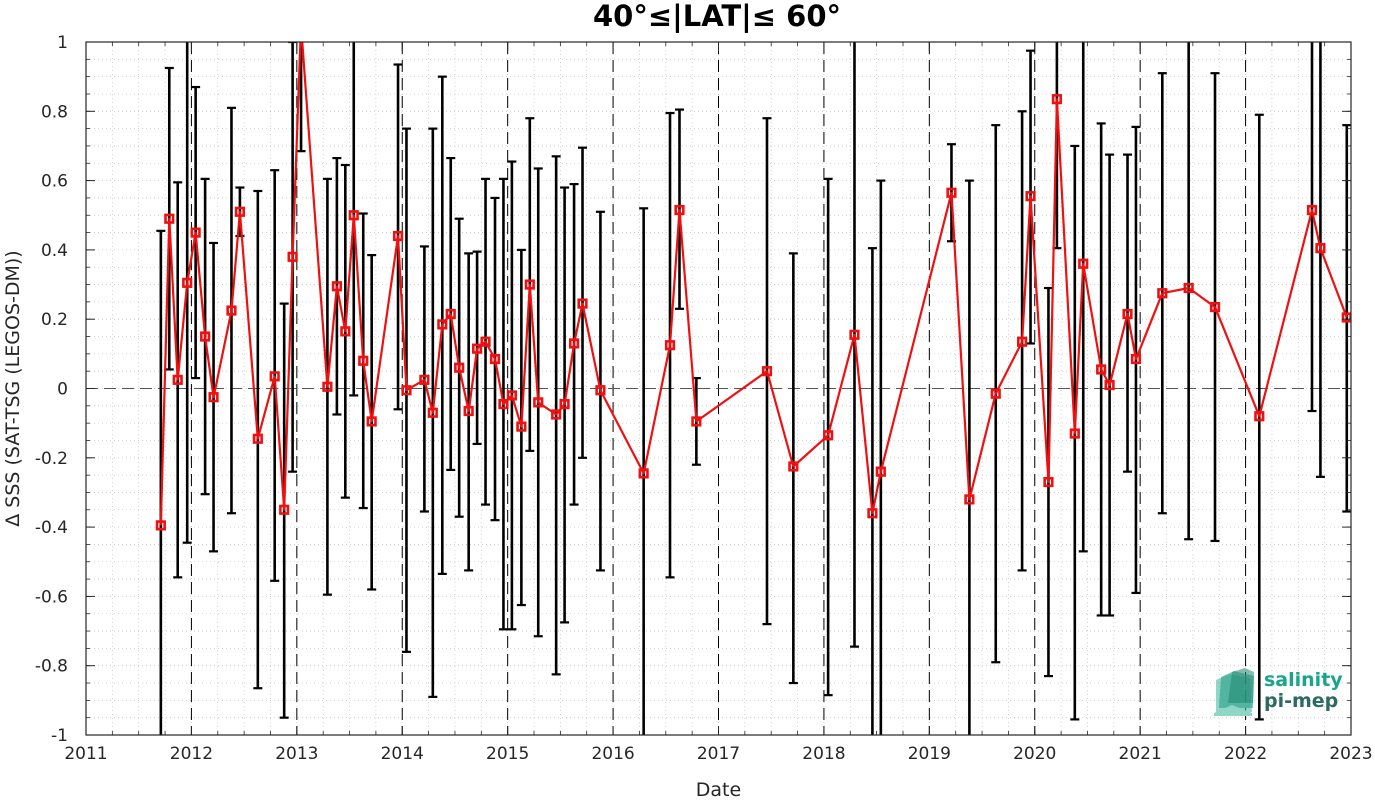 The width and height of the screenshot is (1375, 801). Describe the element at coordinates (51, 597) in the screenshot. I see `y-tick-label: -0.6` at that location.